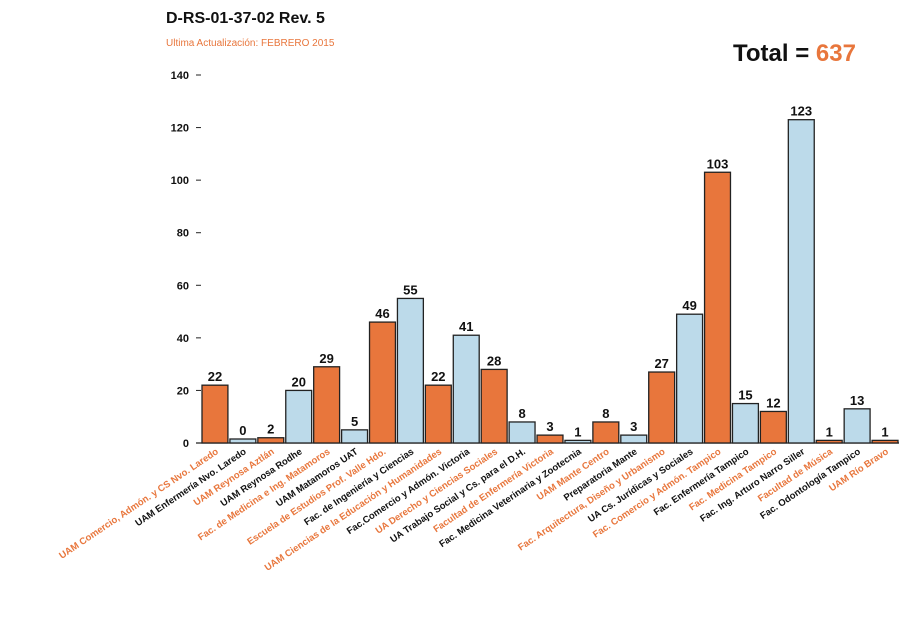 Image resolution: width=914 pixels, height=636 pixels. I want to click on data-label: 20, so click(298, 381).